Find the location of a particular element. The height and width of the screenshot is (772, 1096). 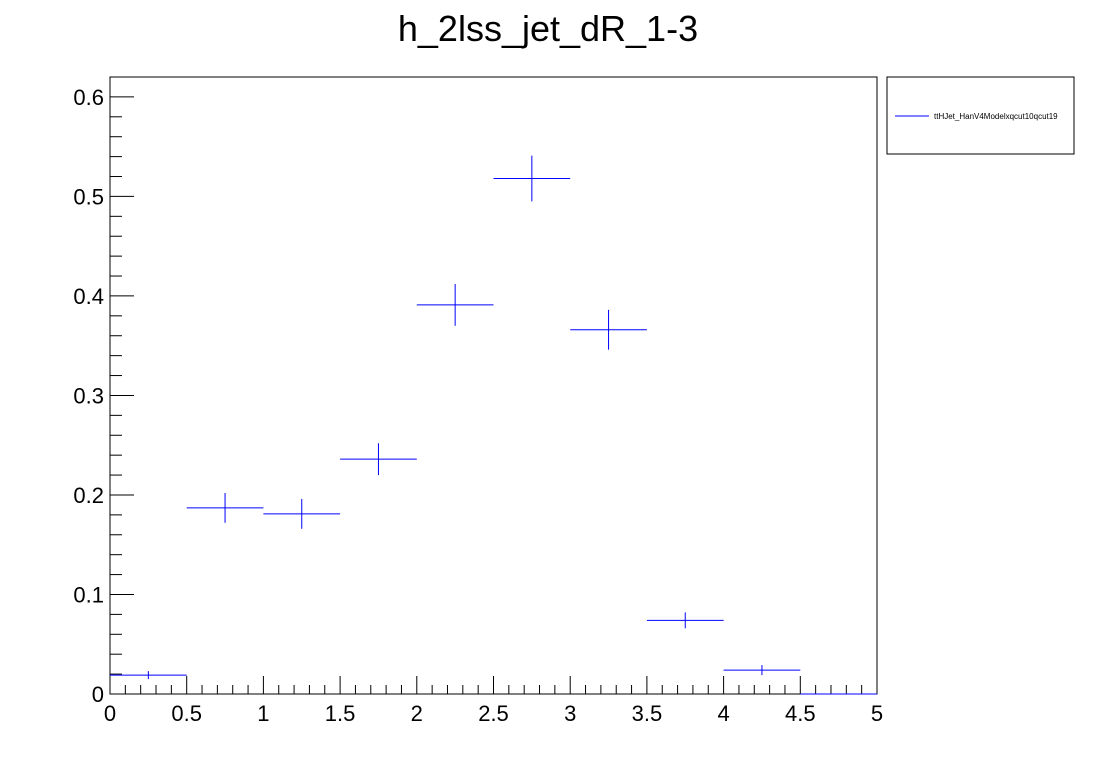

x-tick-label: 5 is located at coordinates (877, 713).